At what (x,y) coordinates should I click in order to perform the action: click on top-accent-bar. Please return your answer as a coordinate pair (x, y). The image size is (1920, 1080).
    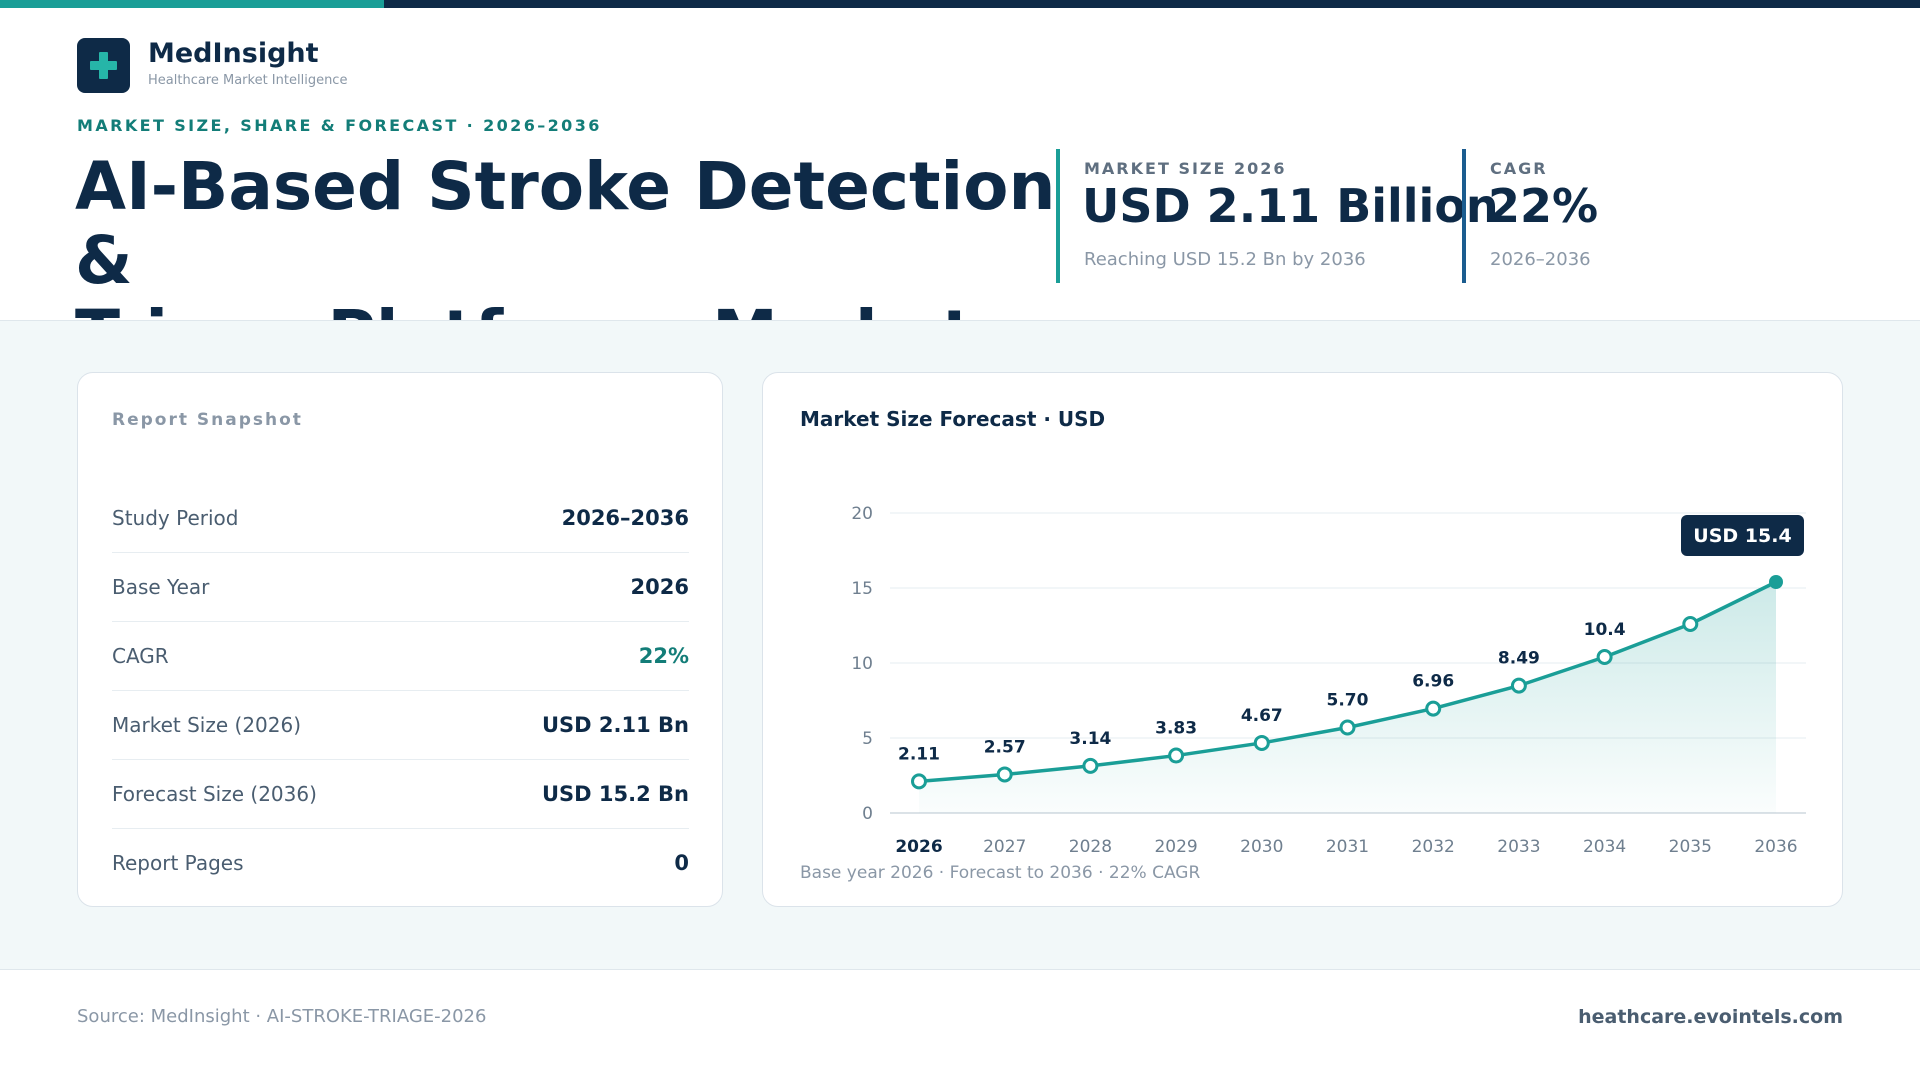
    Looking at the image, I should click on (960, 4).